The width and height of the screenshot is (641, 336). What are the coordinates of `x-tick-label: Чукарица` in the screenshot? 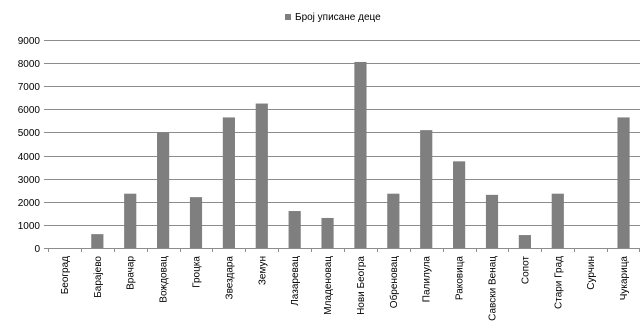 It's located at (624, 278).